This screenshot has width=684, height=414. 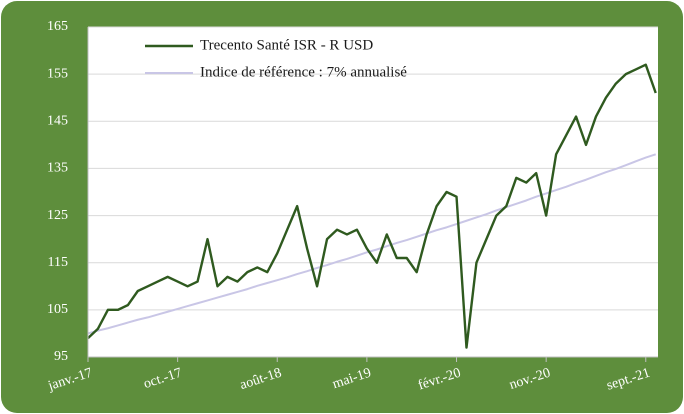 What do you see at coordinates (57, 26) in the screenshot?
I see `y-tick-label: 165` at bounding box center [57, 26].